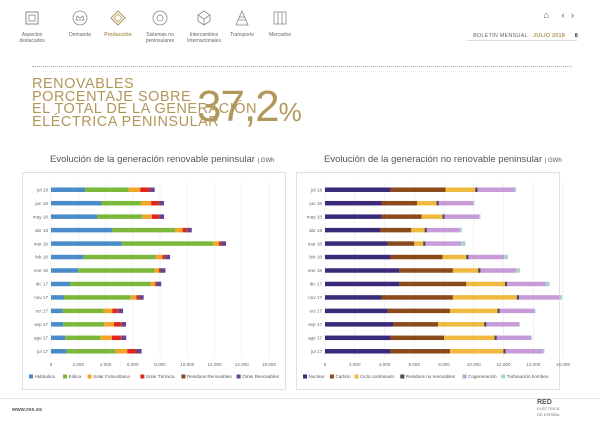 The height and width of the screenshot is (425, 600). Describe the element at coordinates (563, 364) in the screenshot. I see `x-tick-label: 16.000` at that location.